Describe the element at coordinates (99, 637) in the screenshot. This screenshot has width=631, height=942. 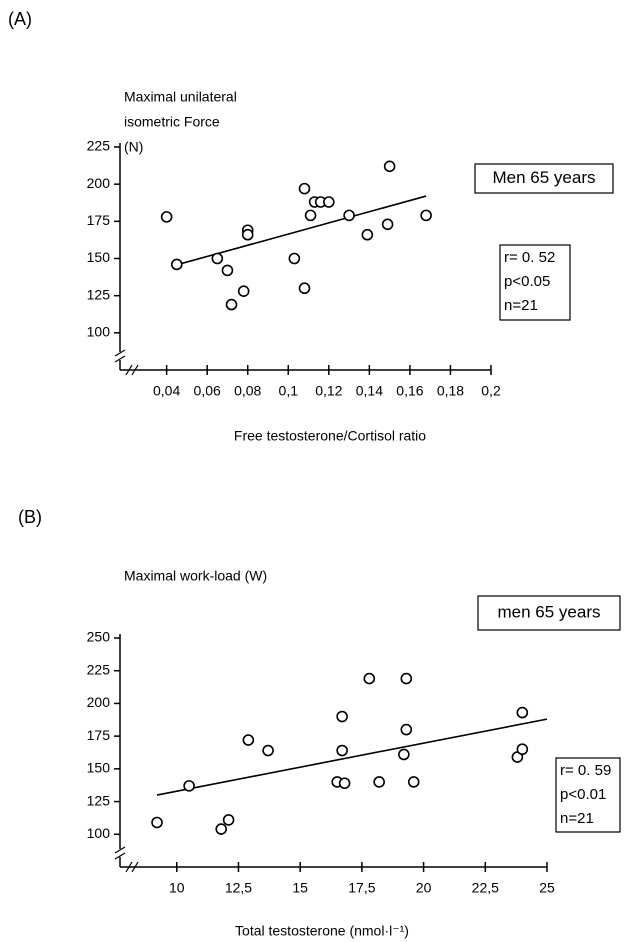
I see `y-tick-label: 250` at that location.